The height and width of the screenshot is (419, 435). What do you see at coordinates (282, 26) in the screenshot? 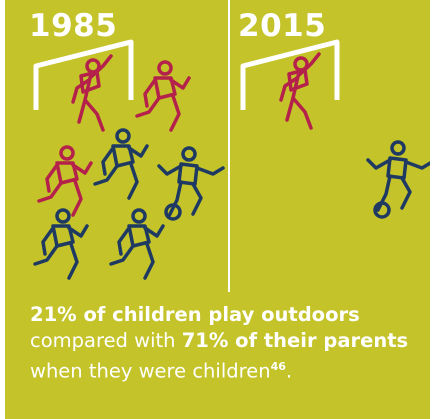
I see `year-2015-label: 2015` at bounding box center [282, 26].